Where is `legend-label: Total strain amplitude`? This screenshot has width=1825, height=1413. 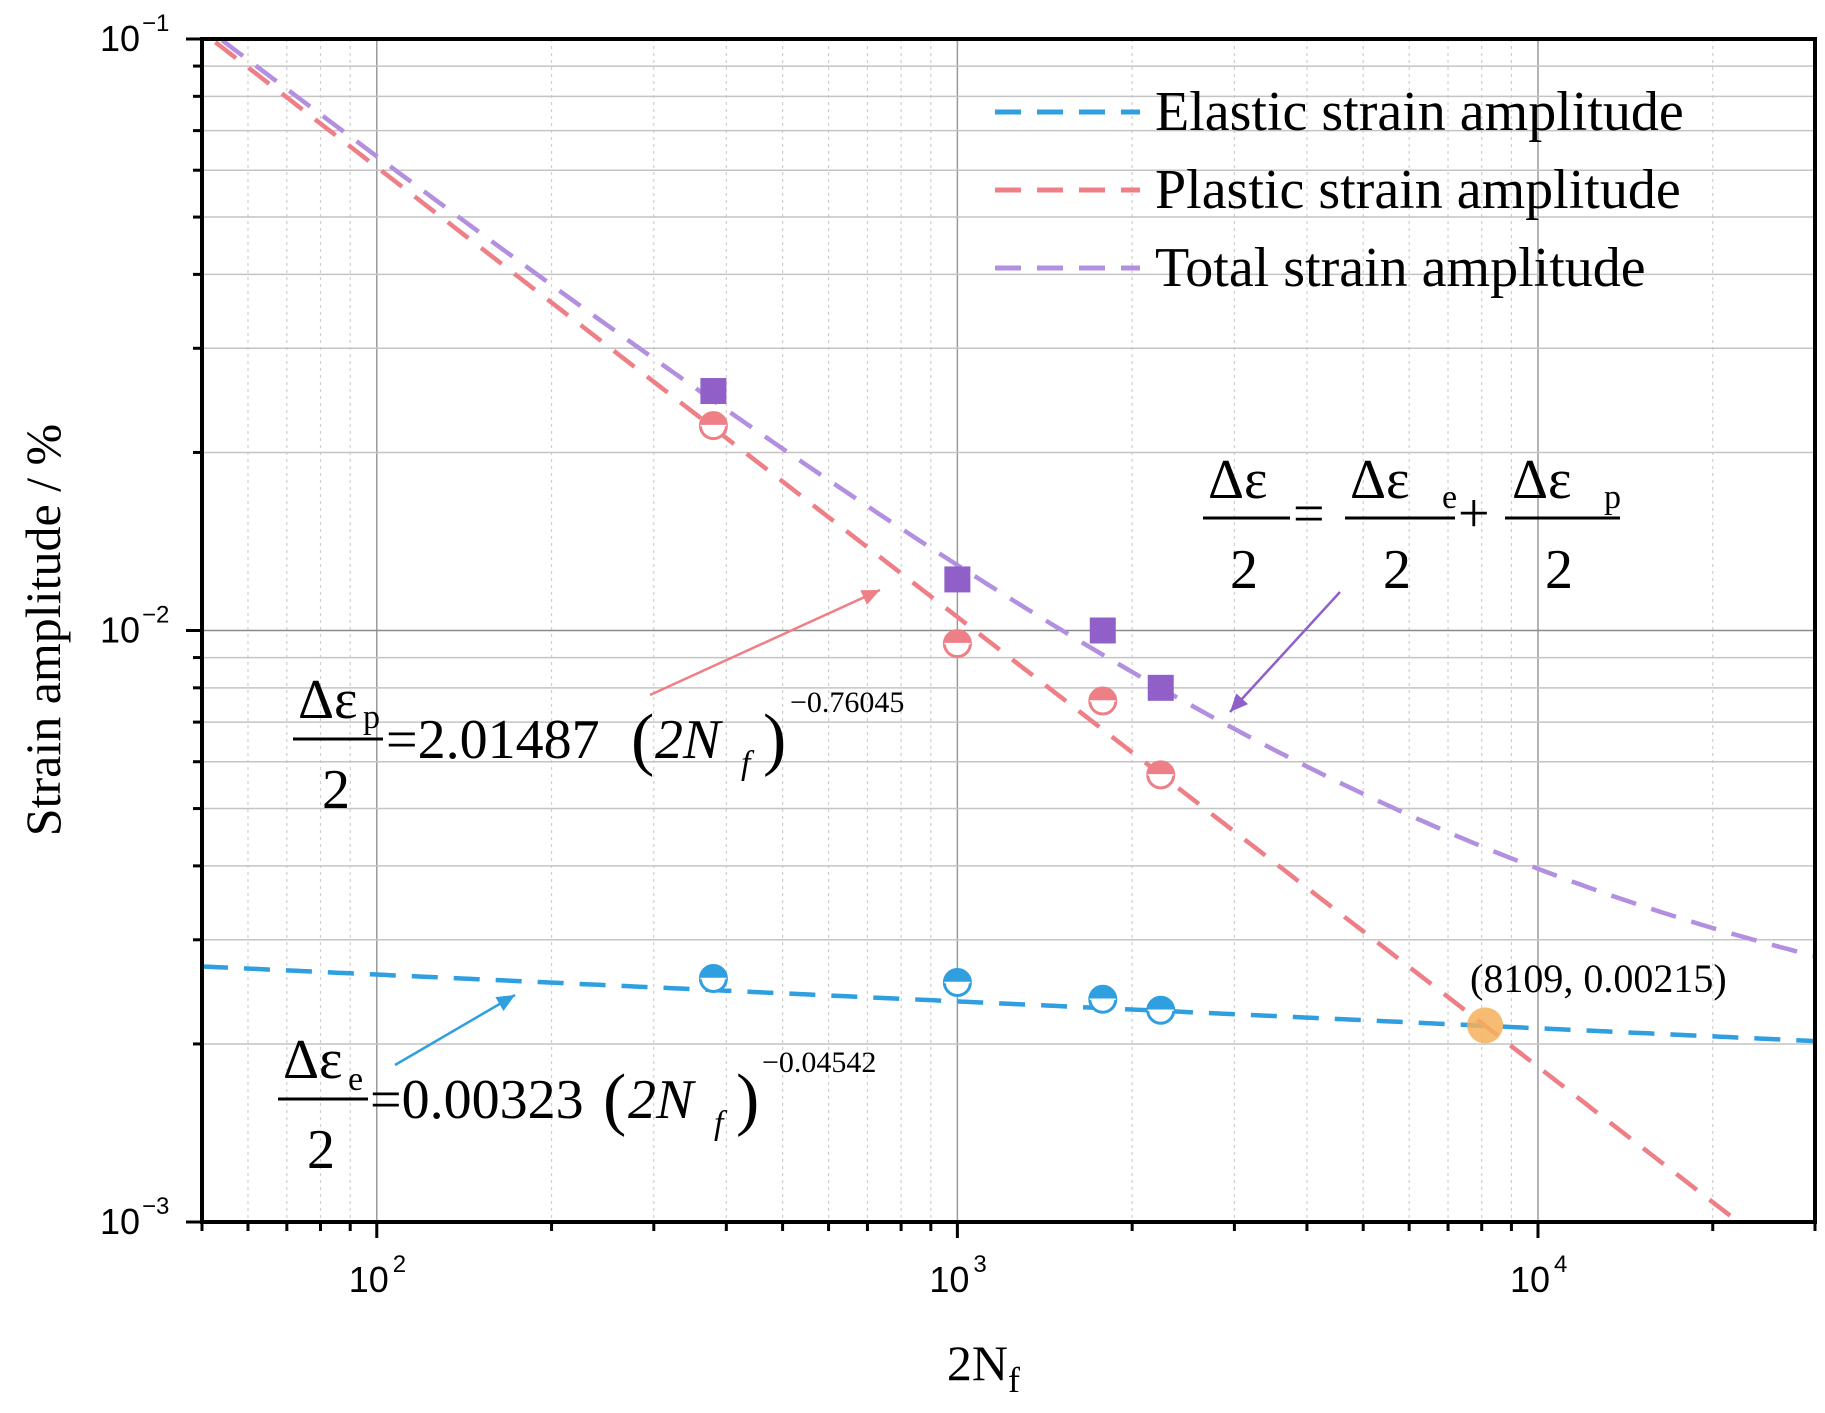 legend-label: Total strain amplitude is located at coordinates (1400, 268).